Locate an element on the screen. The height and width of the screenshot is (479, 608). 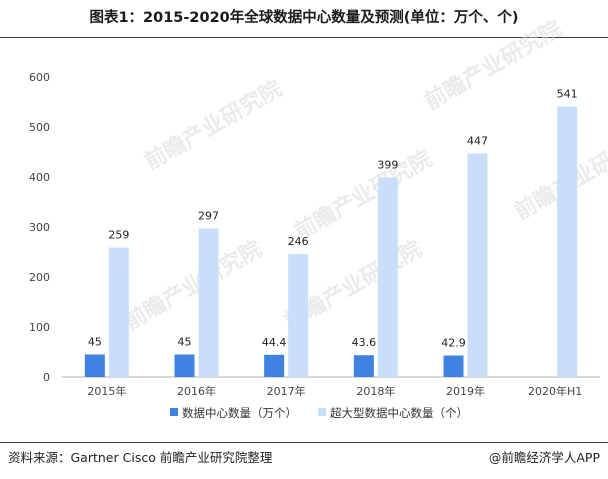
legend: 数据中心数量（万个） 超大型数据中心数量（个） is located at coordinates (319, 413).